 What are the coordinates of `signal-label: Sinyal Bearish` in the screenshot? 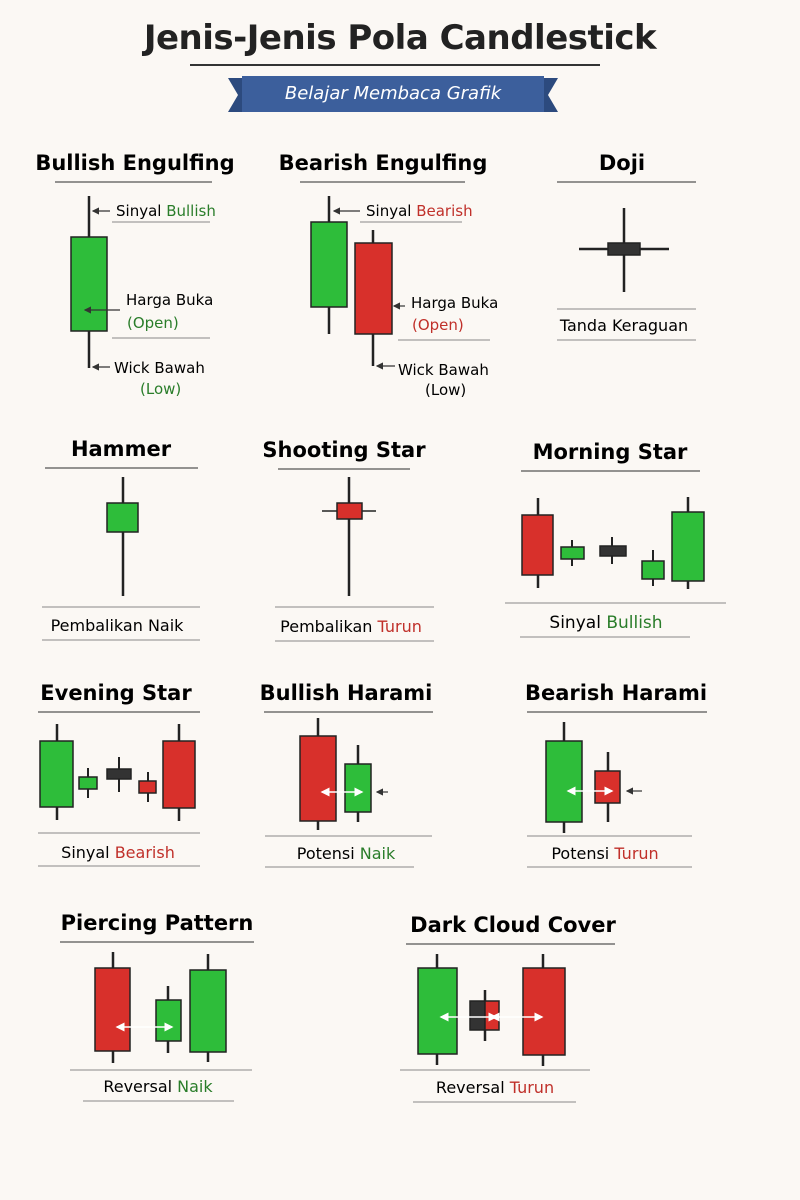 It's located at (419, 211).